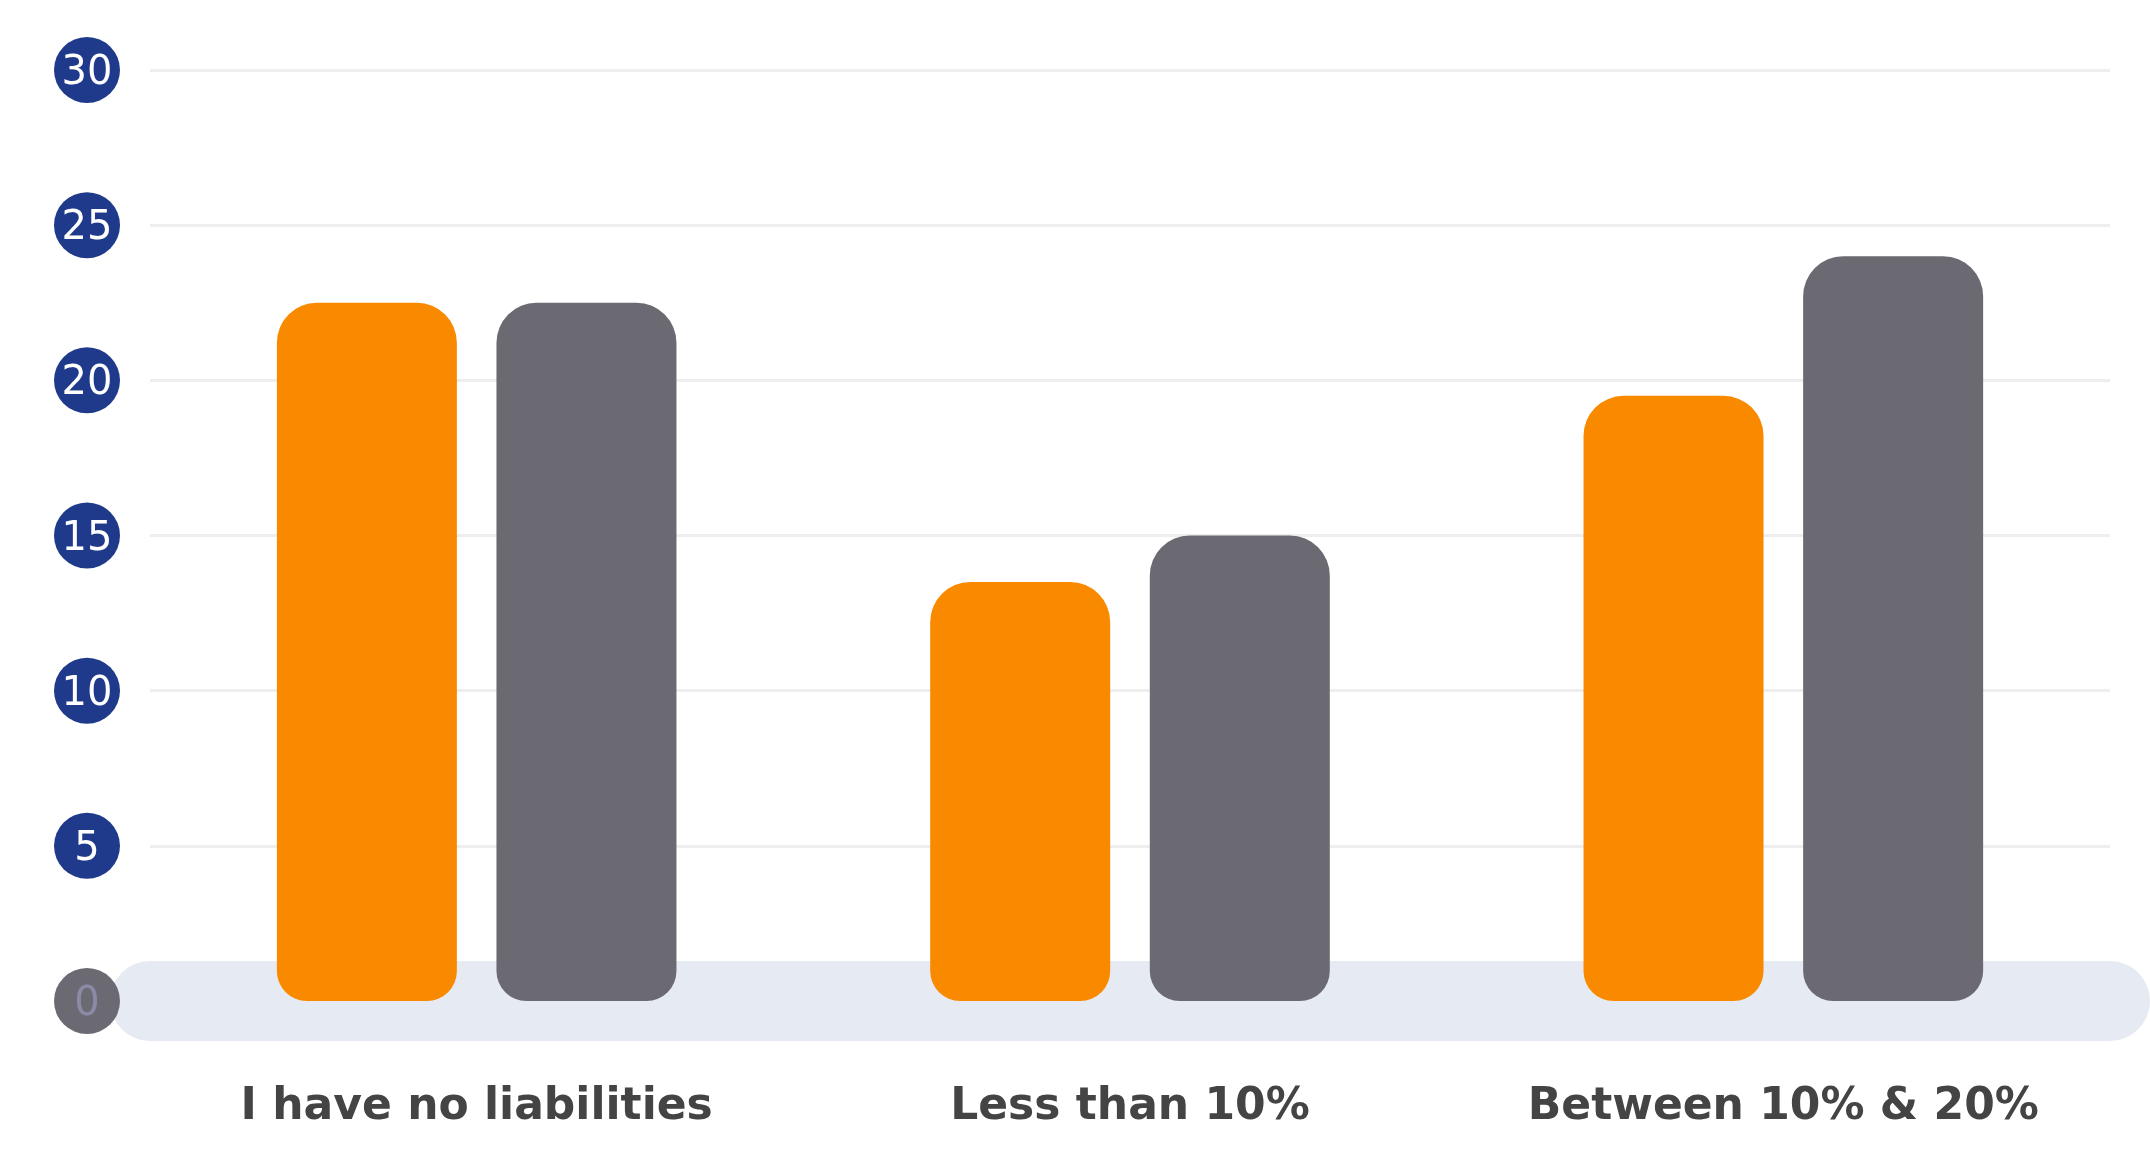  I want to click on x-tick-label: Between 10% & 20%, so click(1783, 1103).